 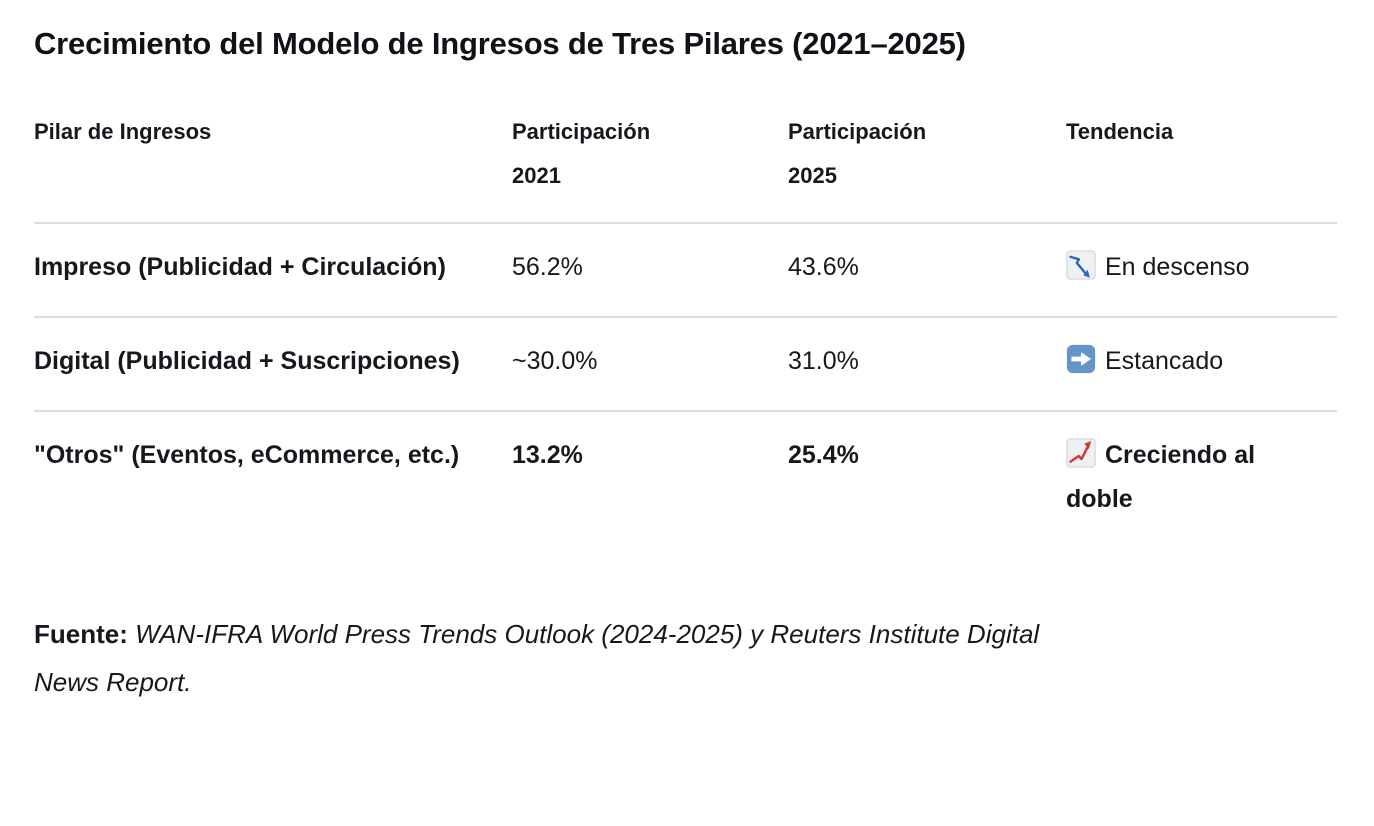 What do you see at coordinates (1078, 265) in the screenshot?
I see `decline-line` at bounding box center [1078, 265].